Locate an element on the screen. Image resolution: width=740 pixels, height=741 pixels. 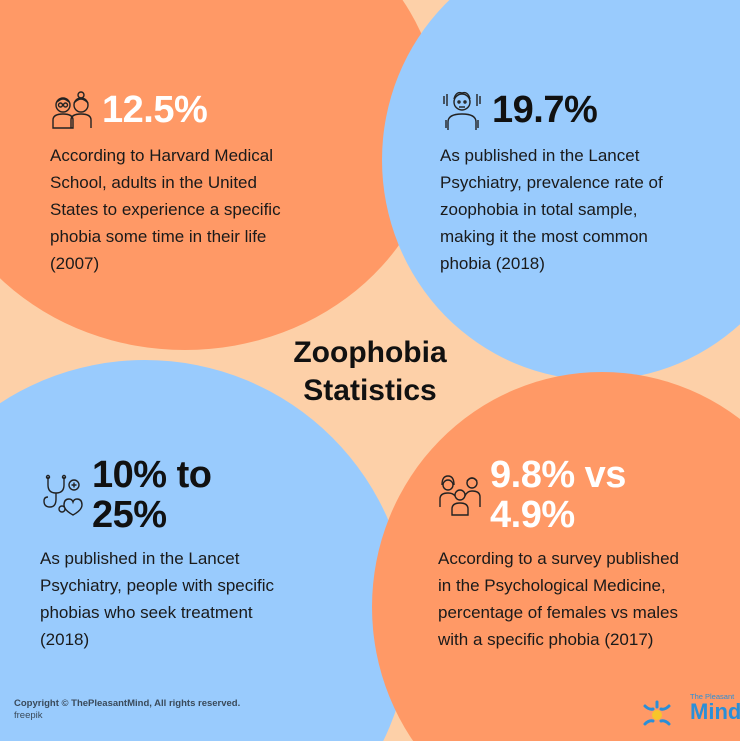
description-line: percentage of females vs males is located at coordinates (558, 612).